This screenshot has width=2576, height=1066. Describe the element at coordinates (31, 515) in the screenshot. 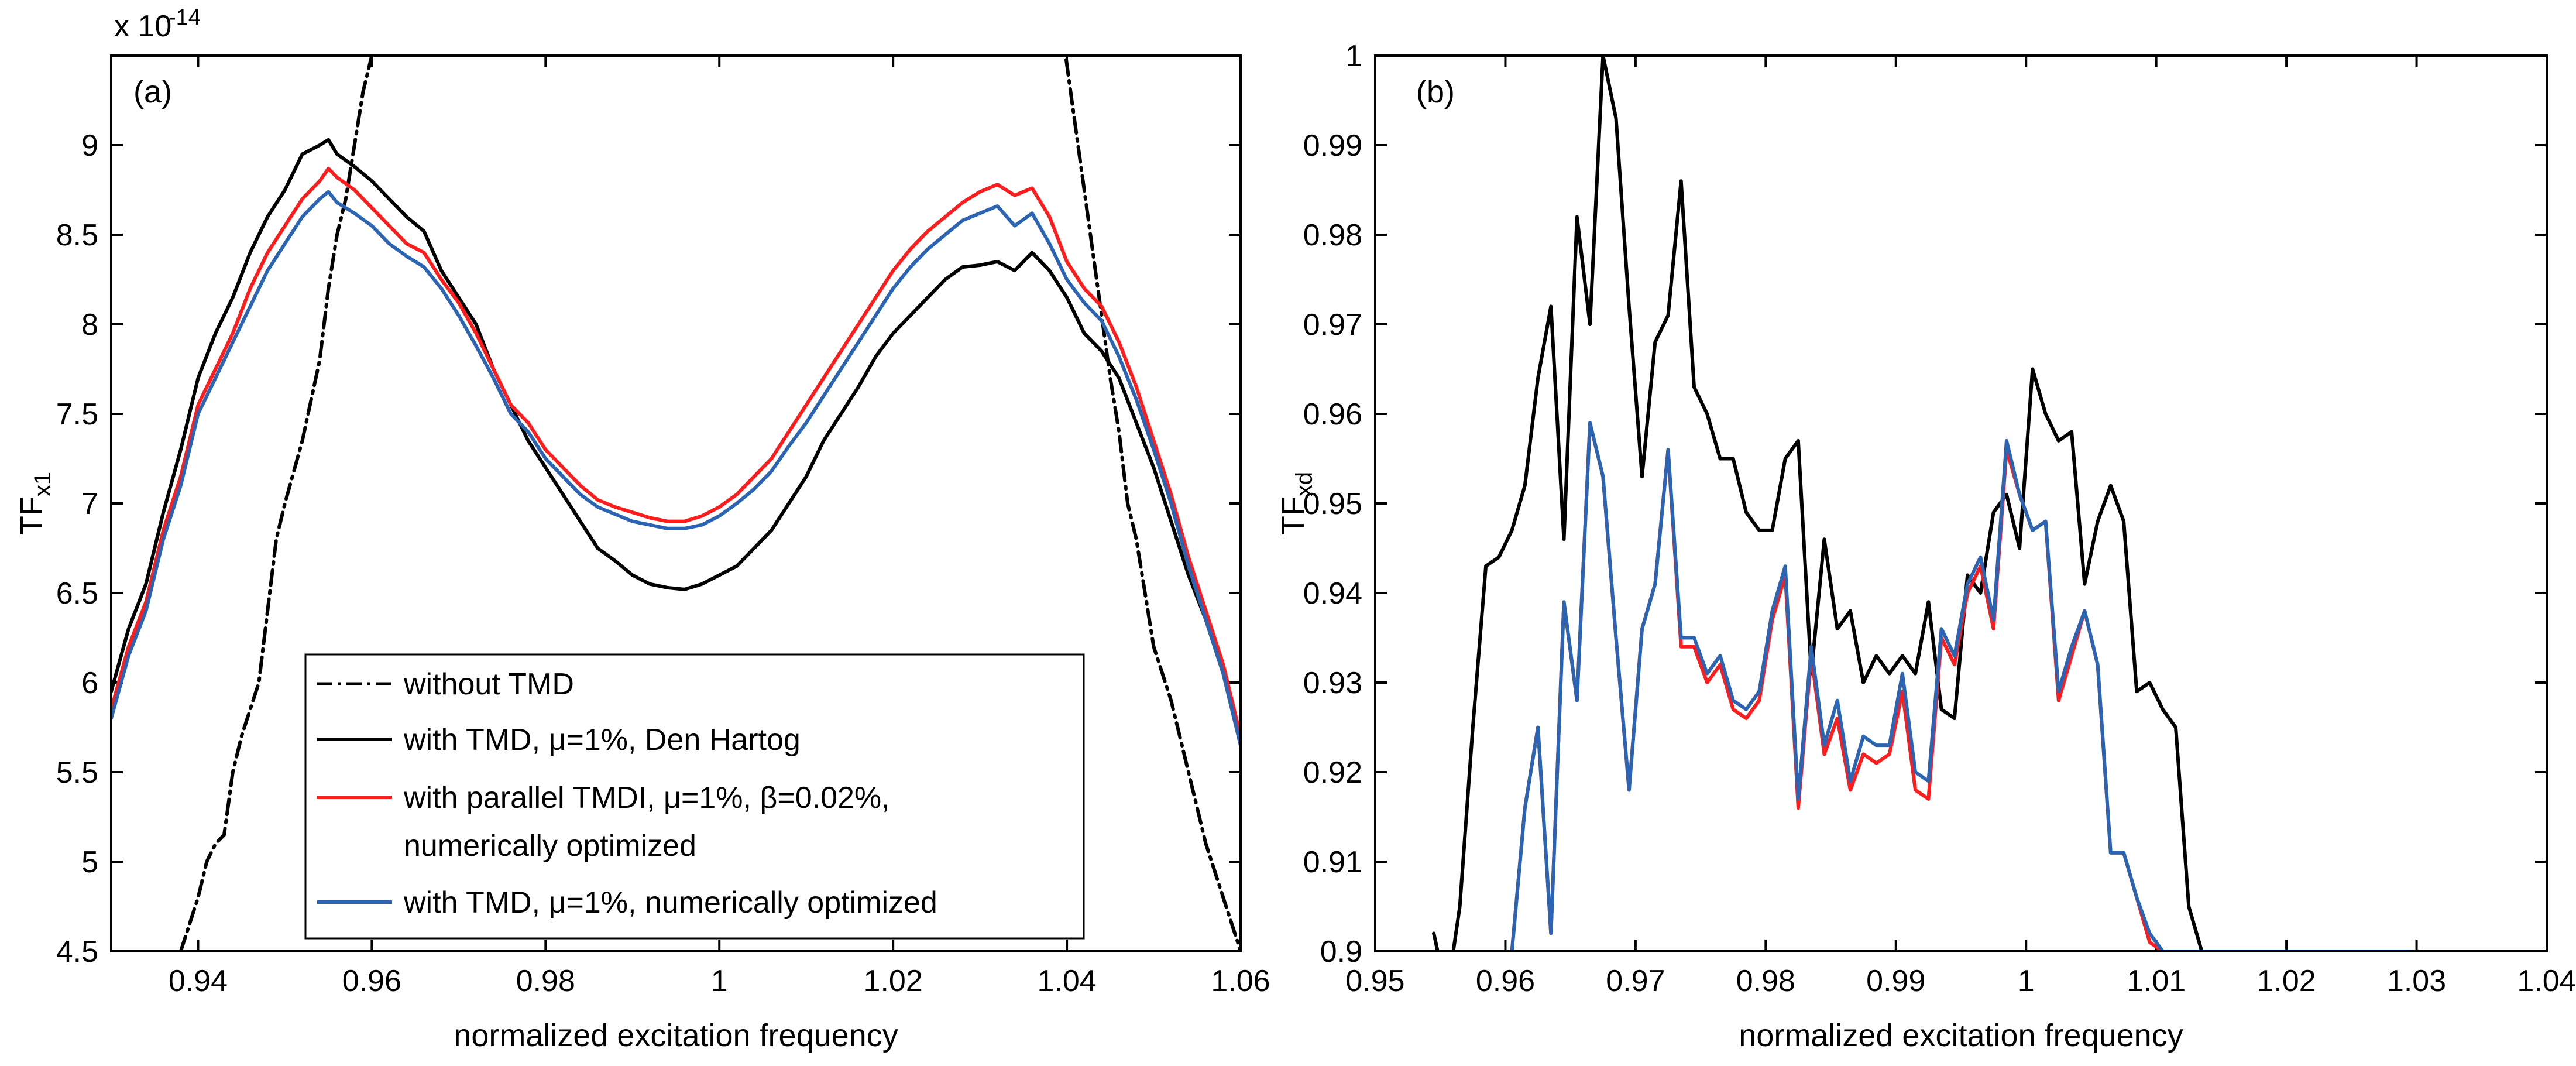

I see `panel-a-ylabel-main: TF` at that location.